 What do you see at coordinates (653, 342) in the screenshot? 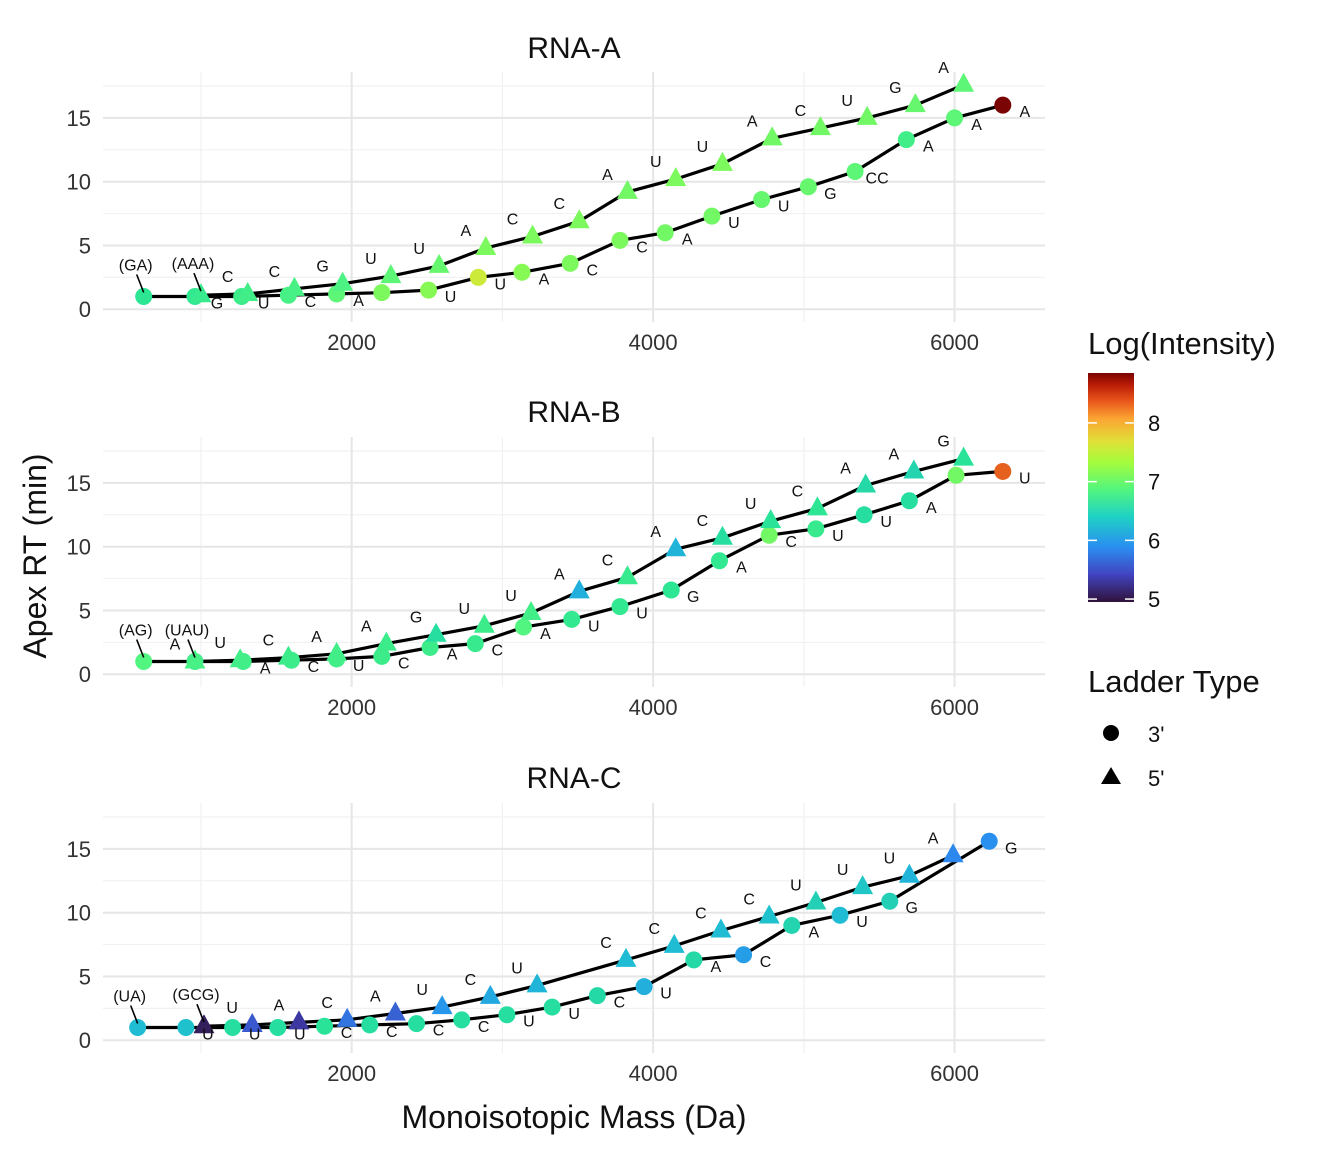
I see `x-tick-label: 4000` at bounding box center [653, 342].